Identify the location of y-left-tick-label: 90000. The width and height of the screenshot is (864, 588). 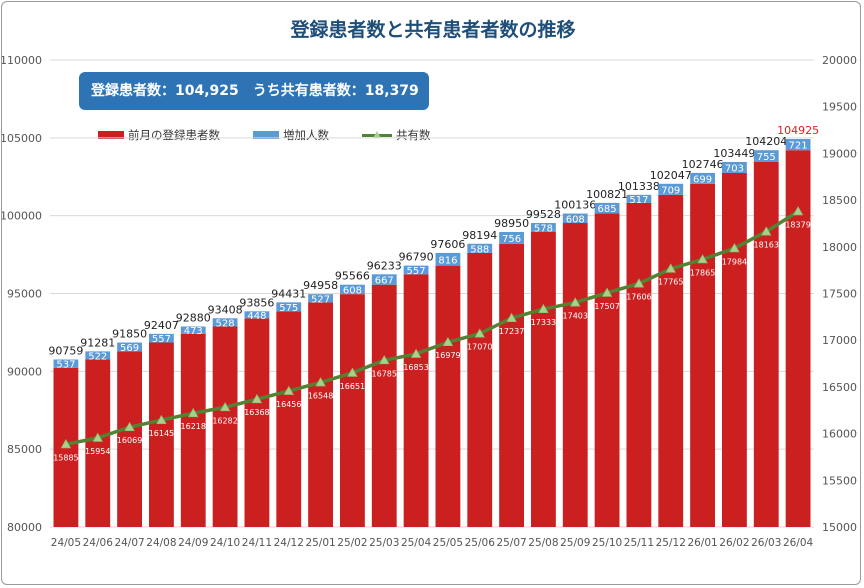
(24, 371).